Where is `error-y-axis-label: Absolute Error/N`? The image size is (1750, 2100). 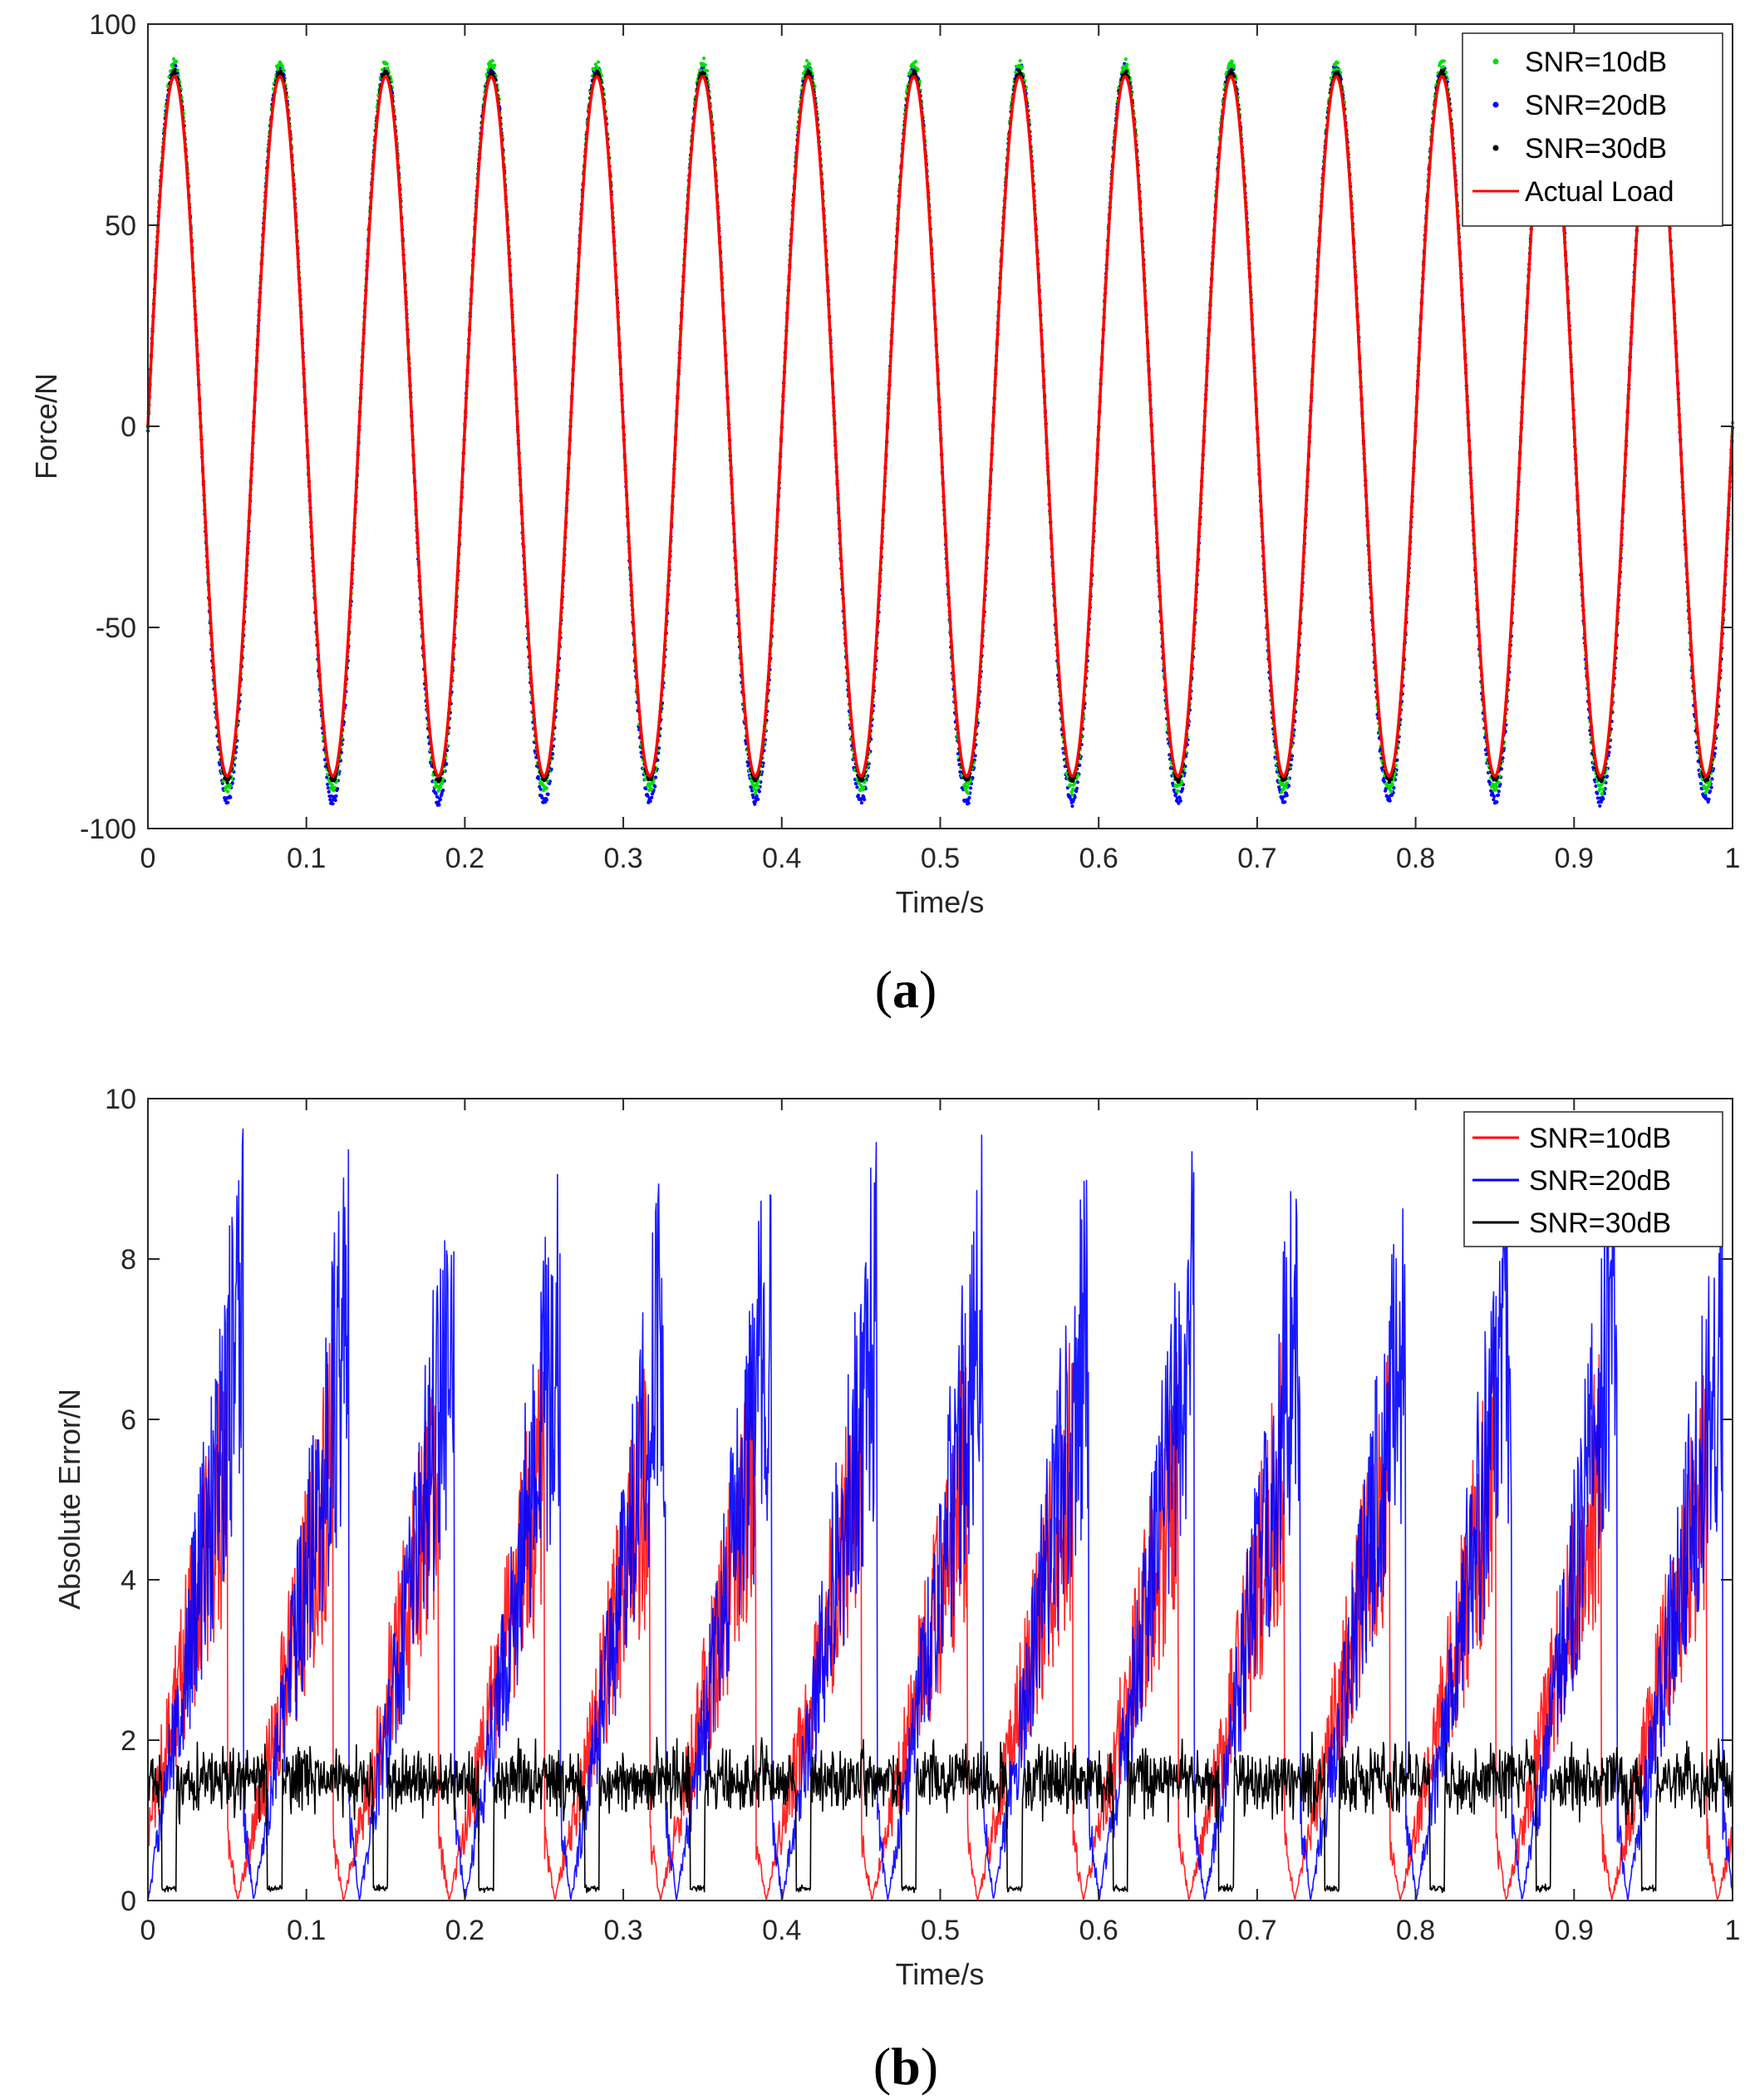 error-y-axis-label: Absolute Error/N is located at coordinates (69, 1499).